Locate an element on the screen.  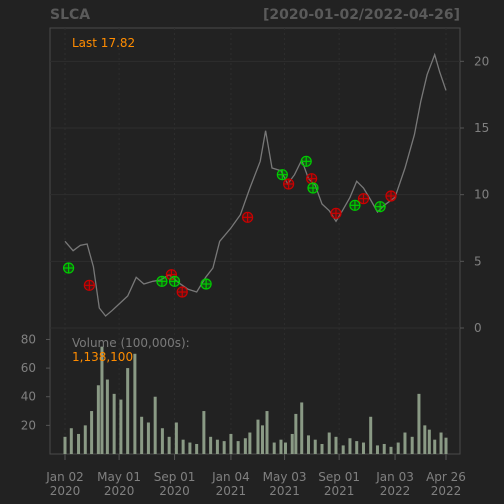
x-tick-label: Jan 04 is located at coordinates (230, 477).